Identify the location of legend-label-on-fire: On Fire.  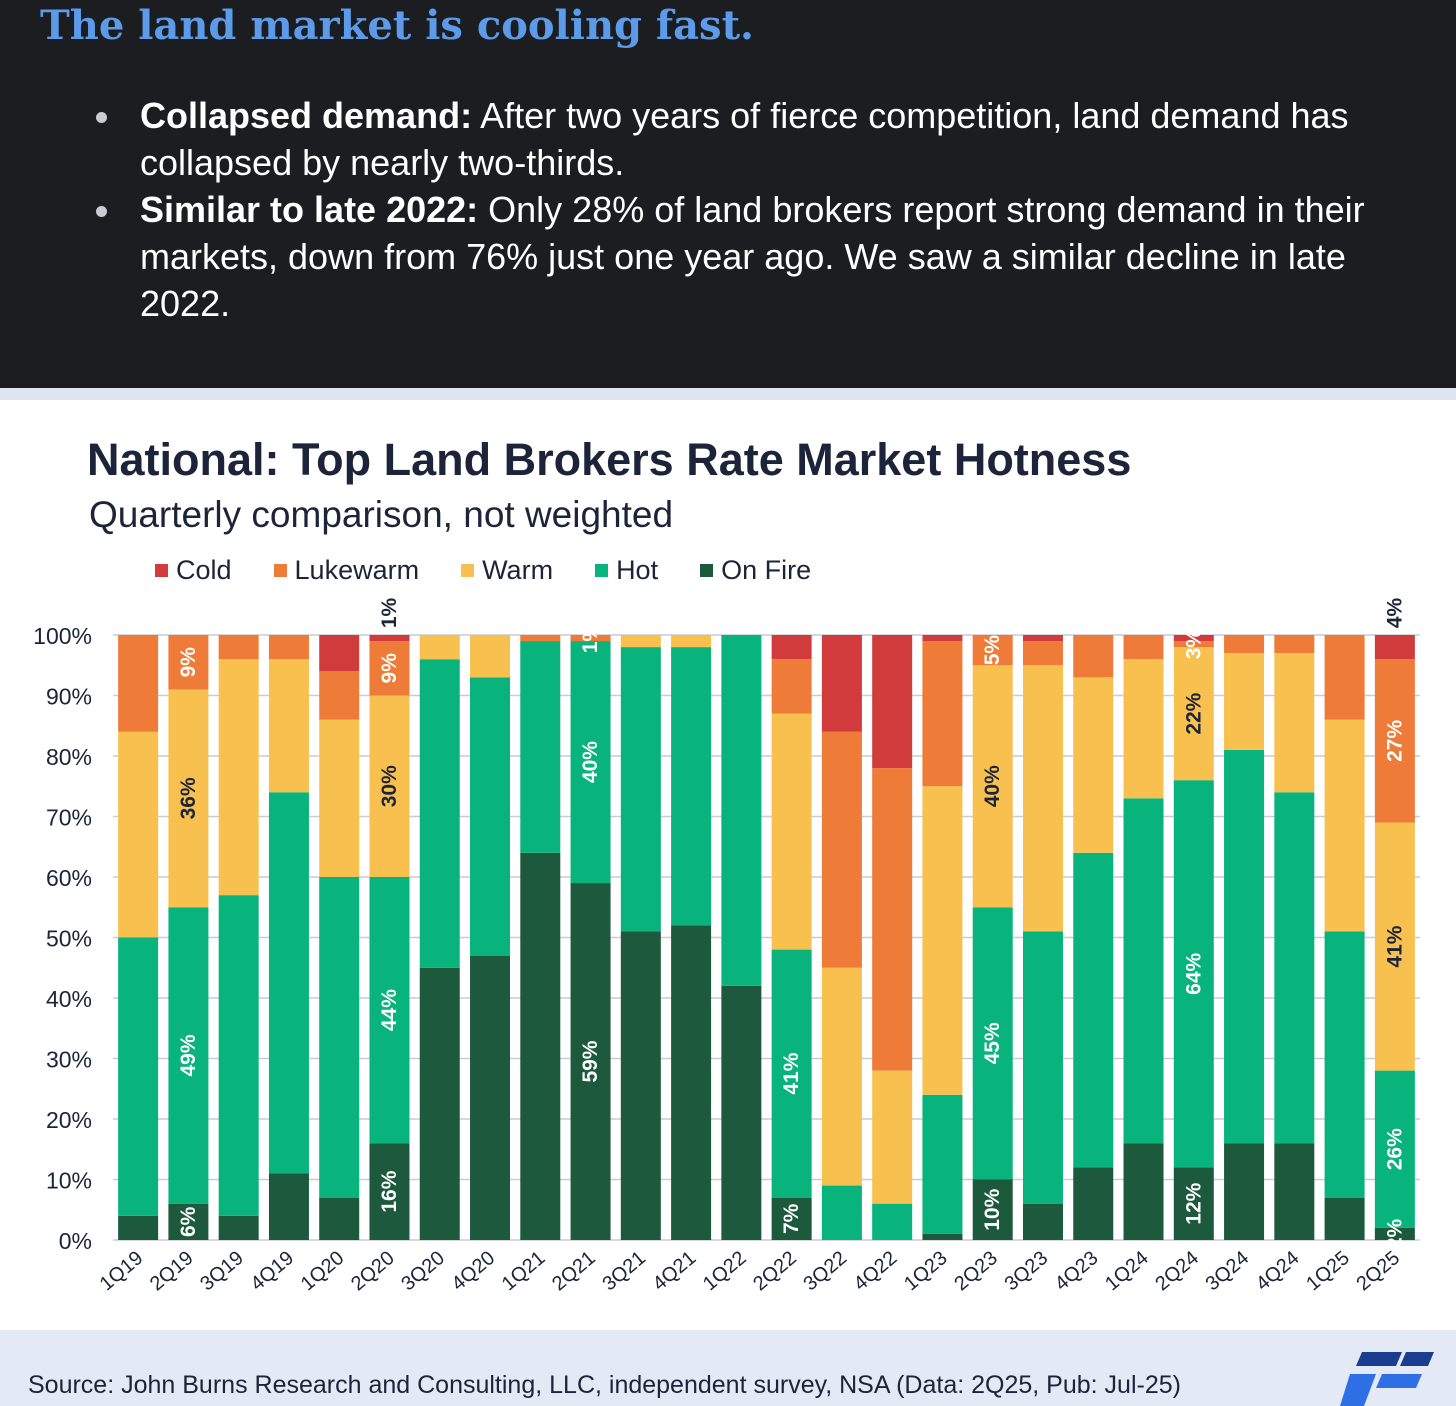
(766, 569).